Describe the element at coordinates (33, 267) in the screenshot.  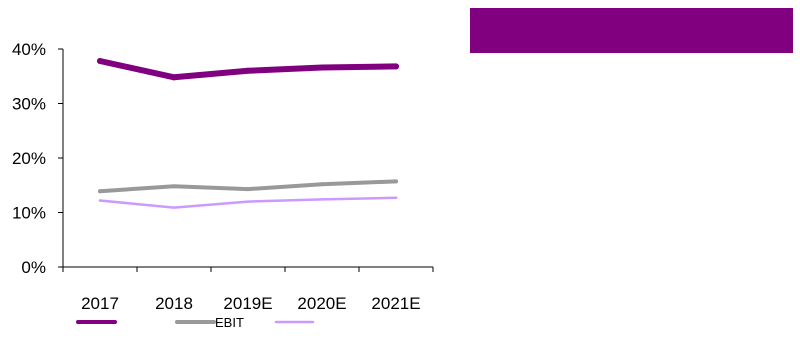
I see `y-tick-label: 0%` at that location.